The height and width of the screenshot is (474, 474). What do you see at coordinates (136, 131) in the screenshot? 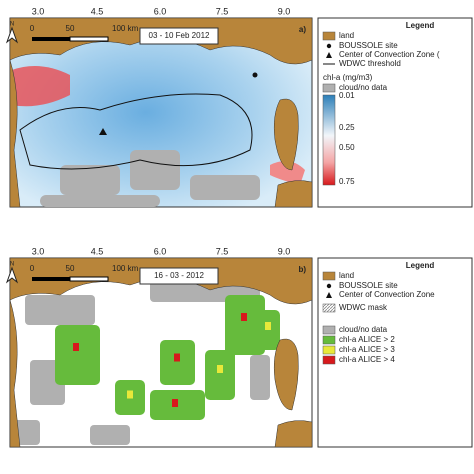
I see `wdwc-contour` at bounding box center [136, 131].